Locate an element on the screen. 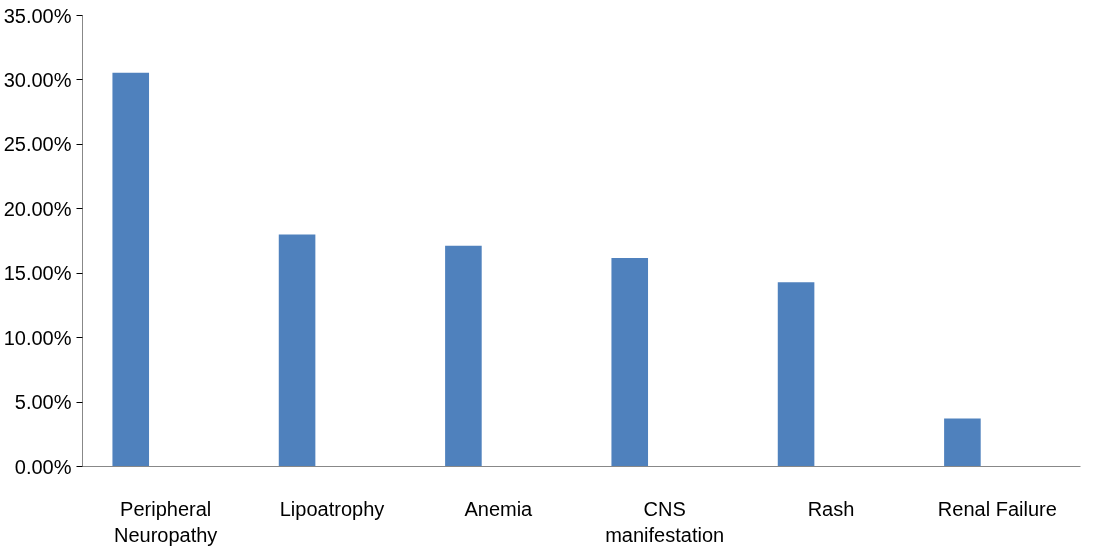  y-tick-label: 10.00% is located at coordinates (37, 337).